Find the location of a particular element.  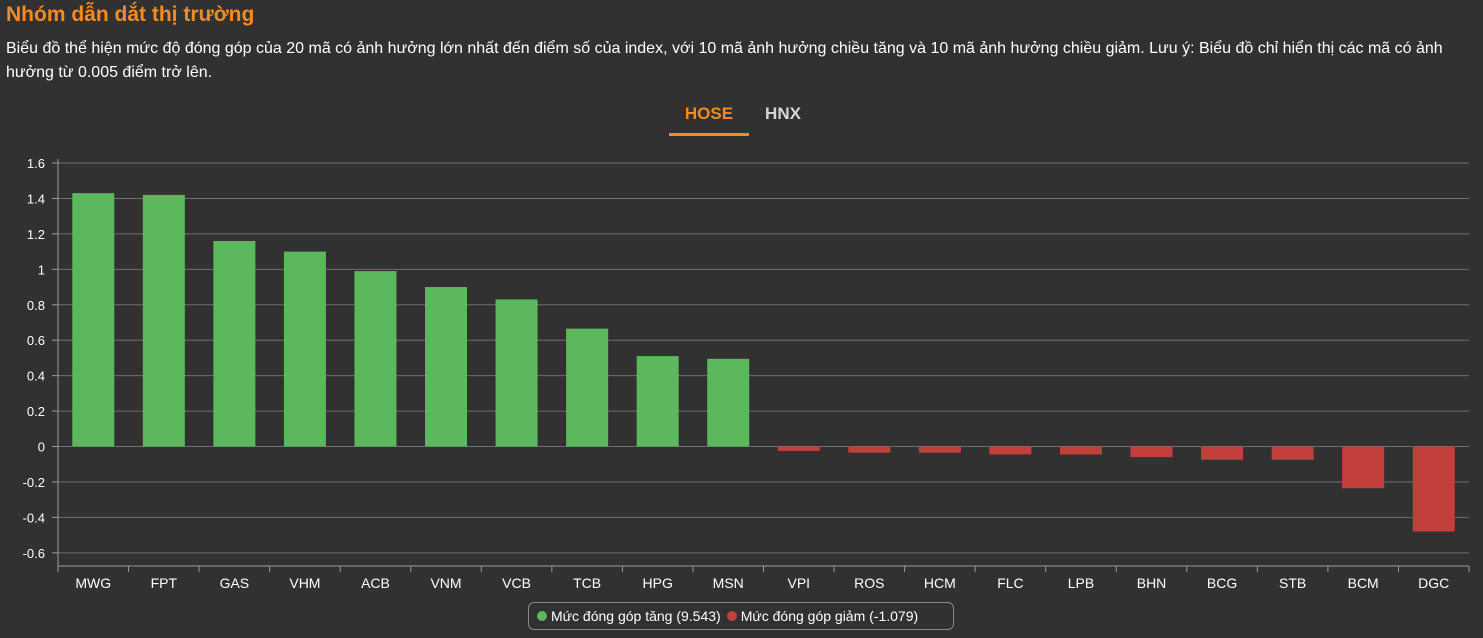

page-title: Nhóm dẫn dắt thị trường is located at coordinates (130, 14).